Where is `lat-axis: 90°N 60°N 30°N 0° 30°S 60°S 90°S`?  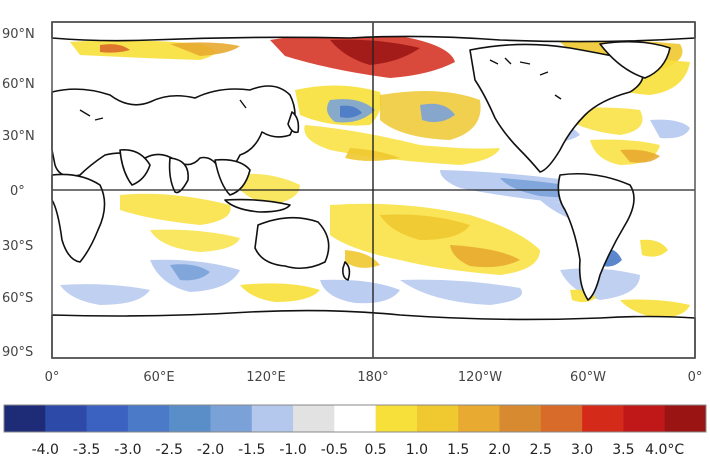
lat-axis: 90°N 60°N 30°N 0° 30°S 60°S 90°S is located at coordinates (18, 193).